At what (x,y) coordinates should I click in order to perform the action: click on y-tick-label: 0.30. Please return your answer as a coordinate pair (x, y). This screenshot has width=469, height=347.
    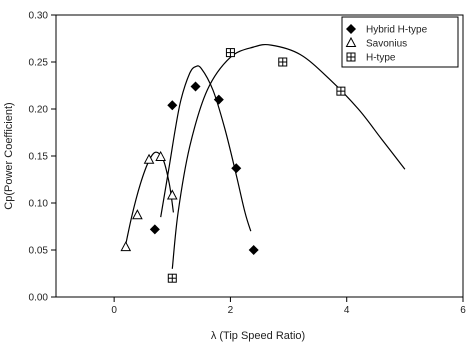
    Looking at the image, I should click on (39, 16).